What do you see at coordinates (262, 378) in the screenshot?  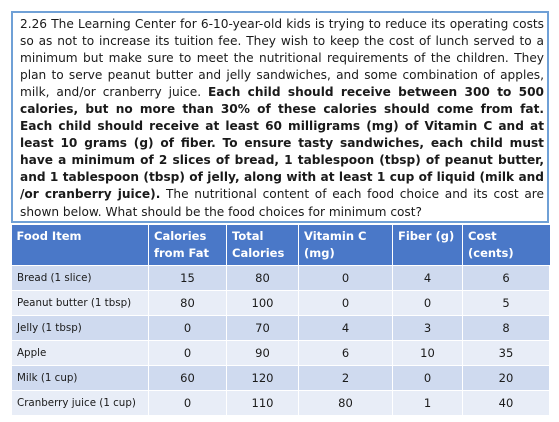 I see `total-calories-cell: 120` at bounding box center [262, 378].